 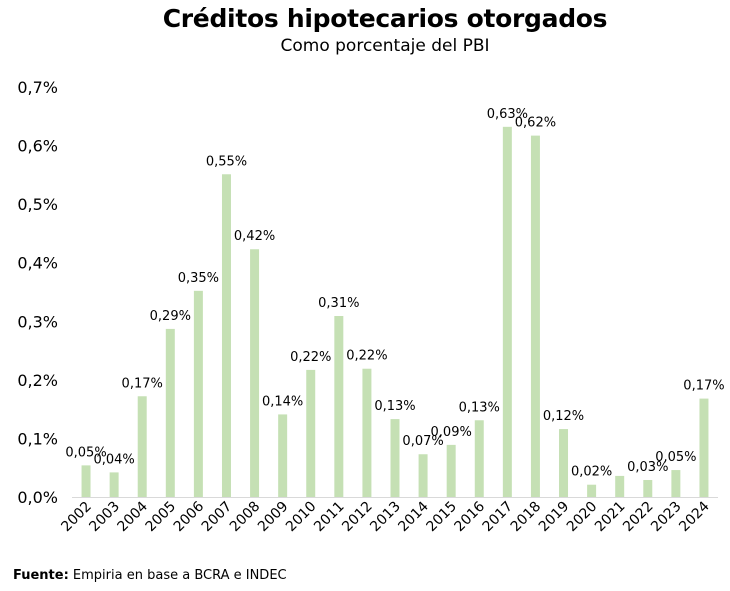 I want to click on data-label: 0,14%, so click(x=282, y=401).